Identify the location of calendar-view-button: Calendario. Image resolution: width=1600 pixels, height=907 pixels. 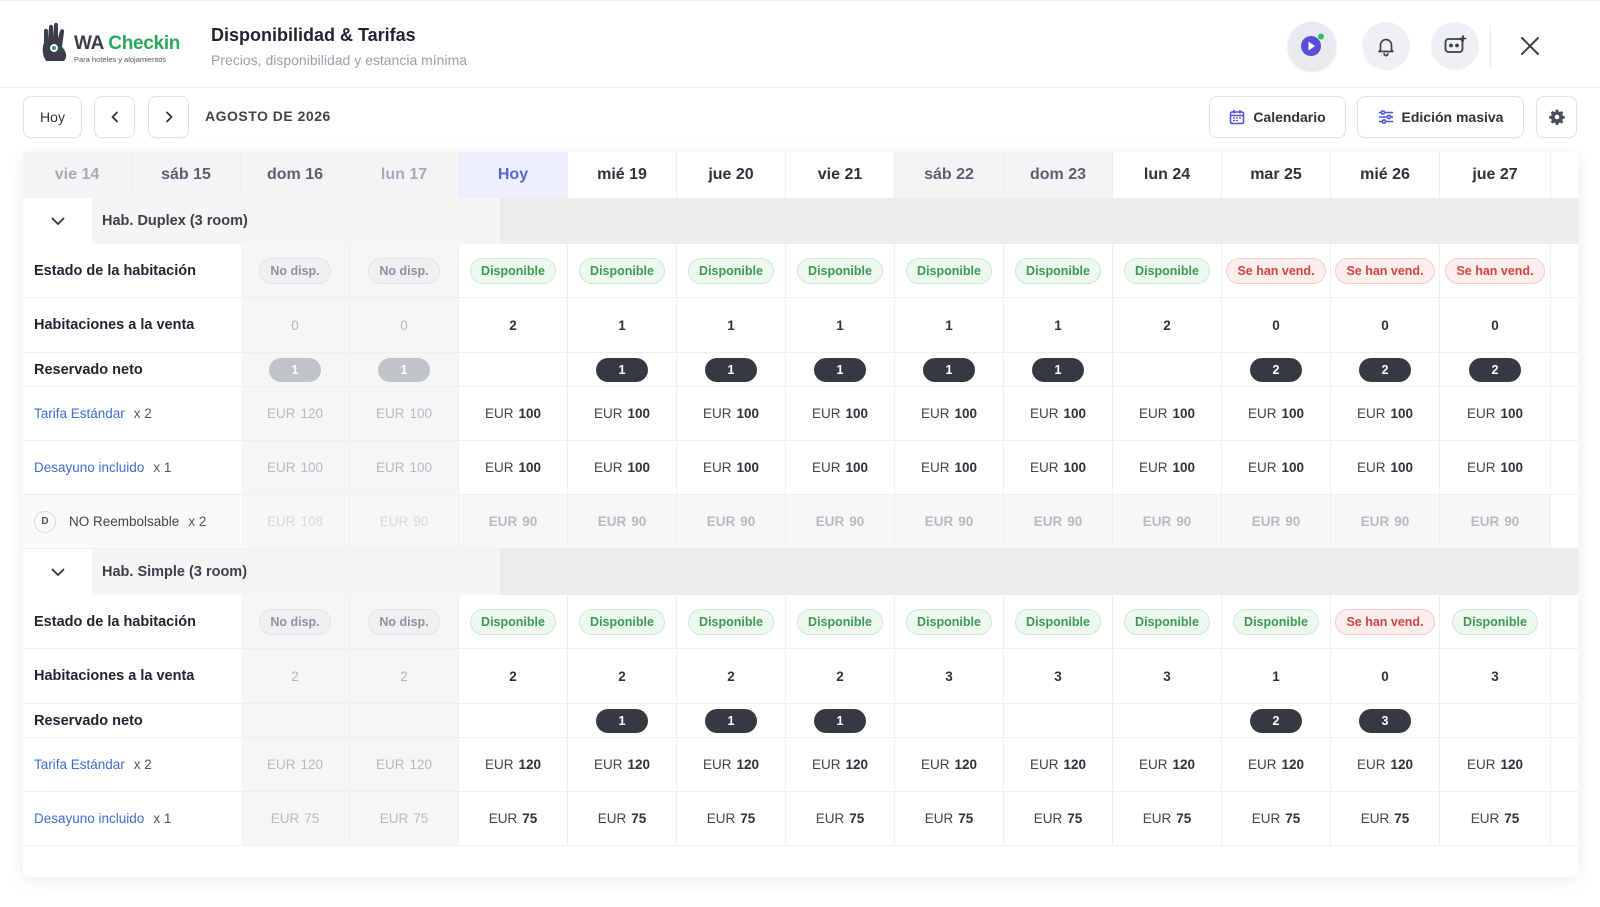
(1277, 117).